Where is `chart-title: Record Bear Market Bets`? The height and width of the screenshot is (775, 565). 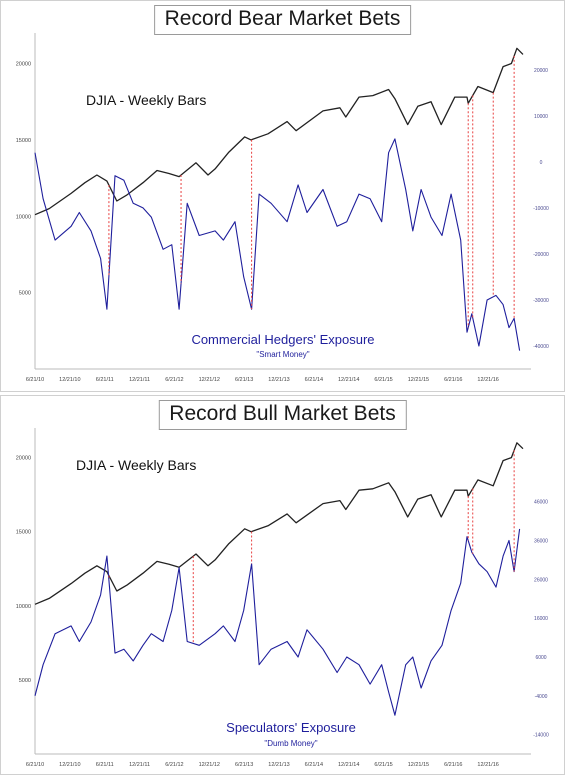 chart-title: Record Bear Market Bets is located at coordinates (282, 20).